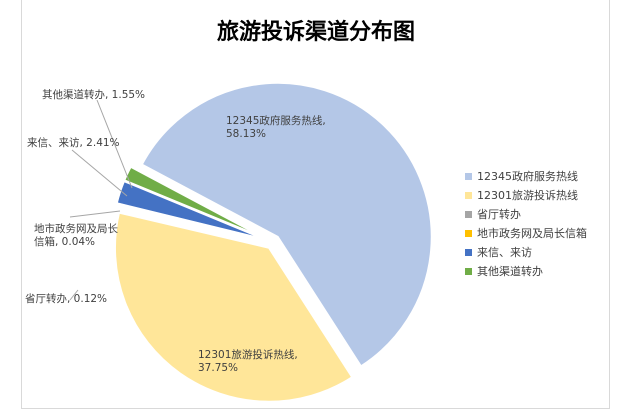  What do you see at coordinates (76, 235) in the screenshot?
I see `data-label: 地市政务网及局长信箱, 0.04%` at bounding box center [76, 235].